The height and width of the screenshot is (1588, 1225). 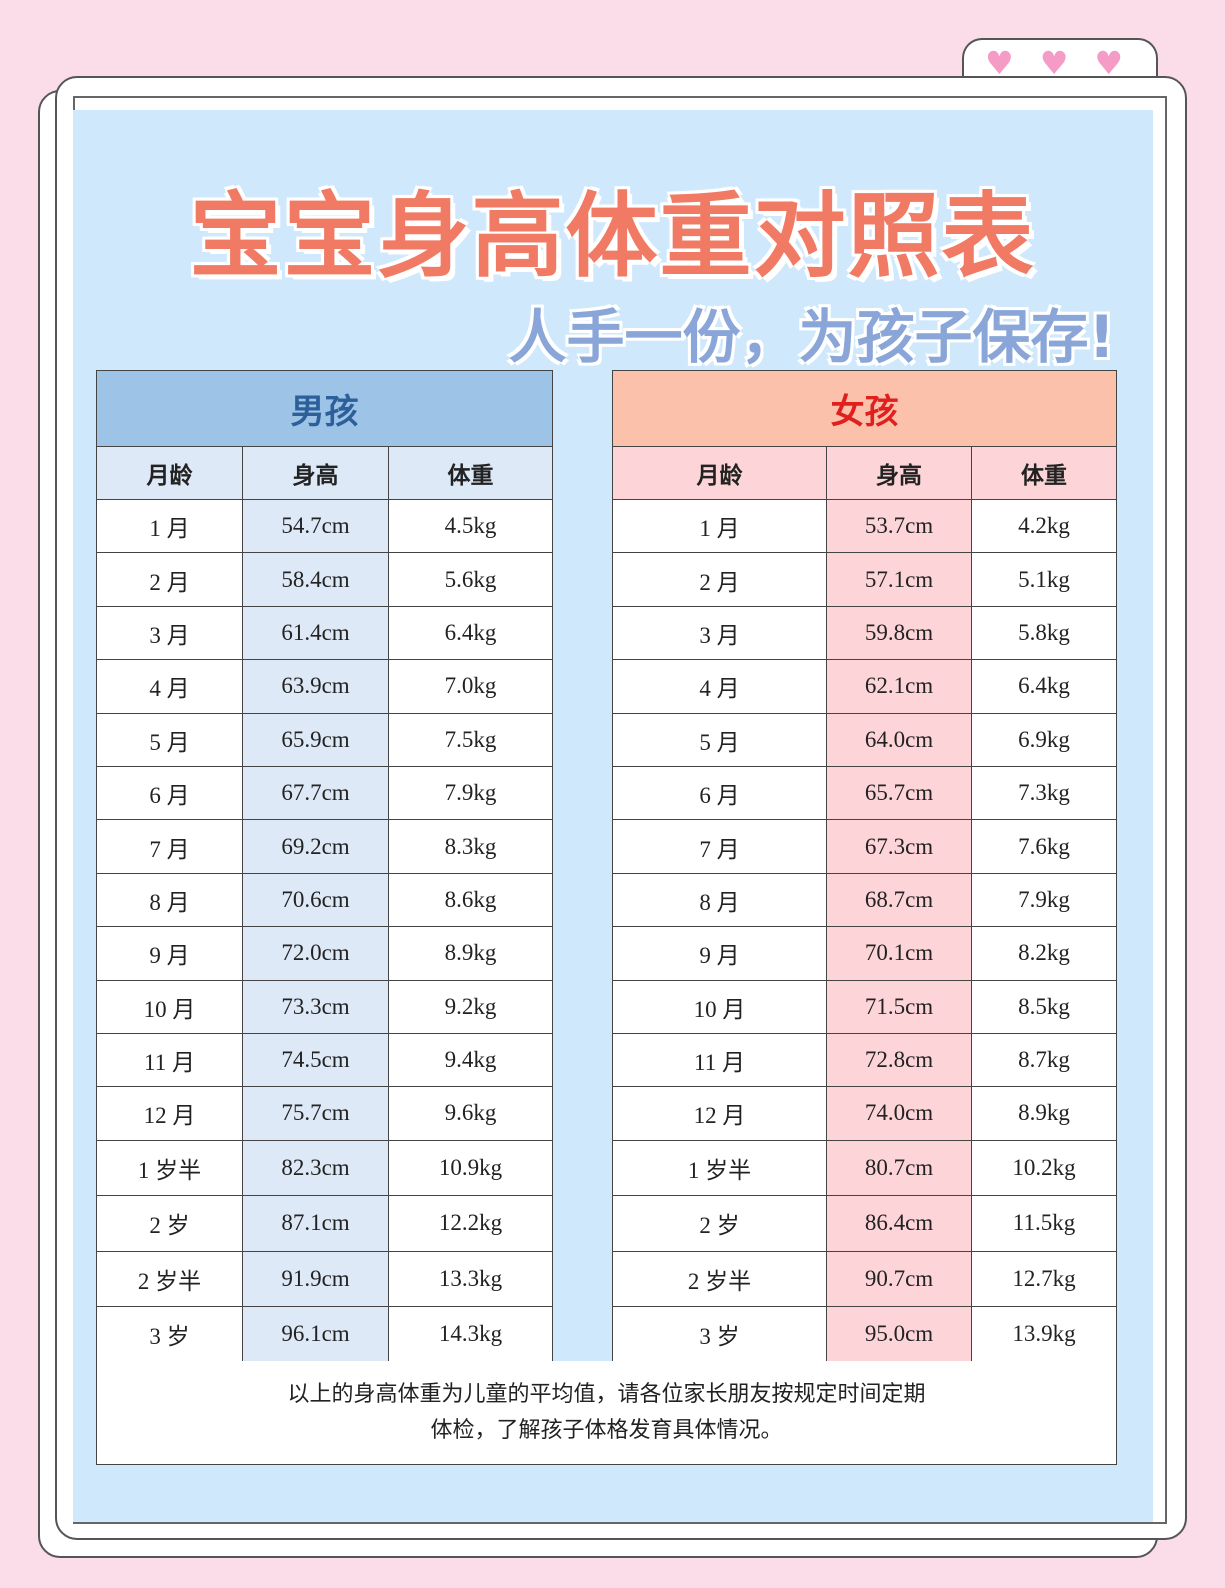 I want to click on height-cell: 72.8cm, so click(x=899, y=1060).